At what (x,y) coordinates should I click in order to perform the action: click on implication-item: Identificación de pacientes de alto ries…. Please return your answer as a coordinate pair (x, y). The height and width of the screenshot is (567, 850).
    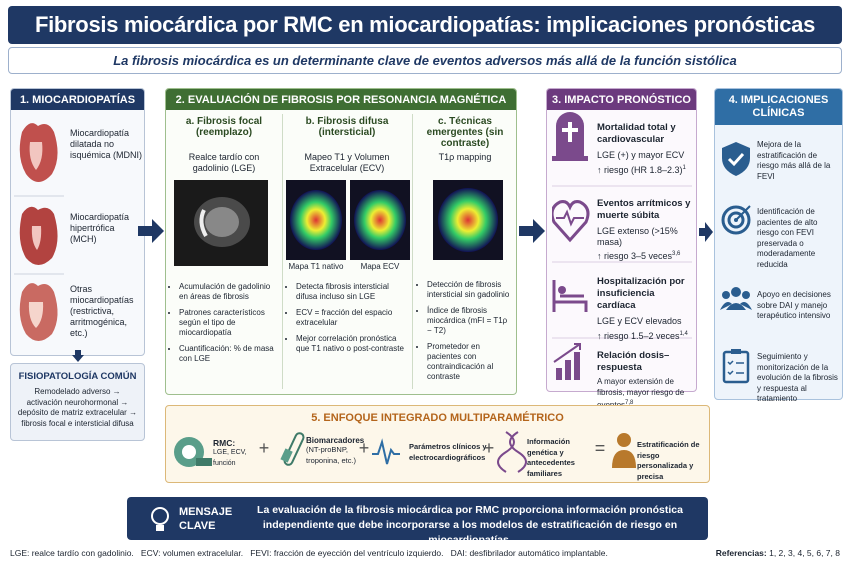
    Looking at the image, I should click on (787, 238).